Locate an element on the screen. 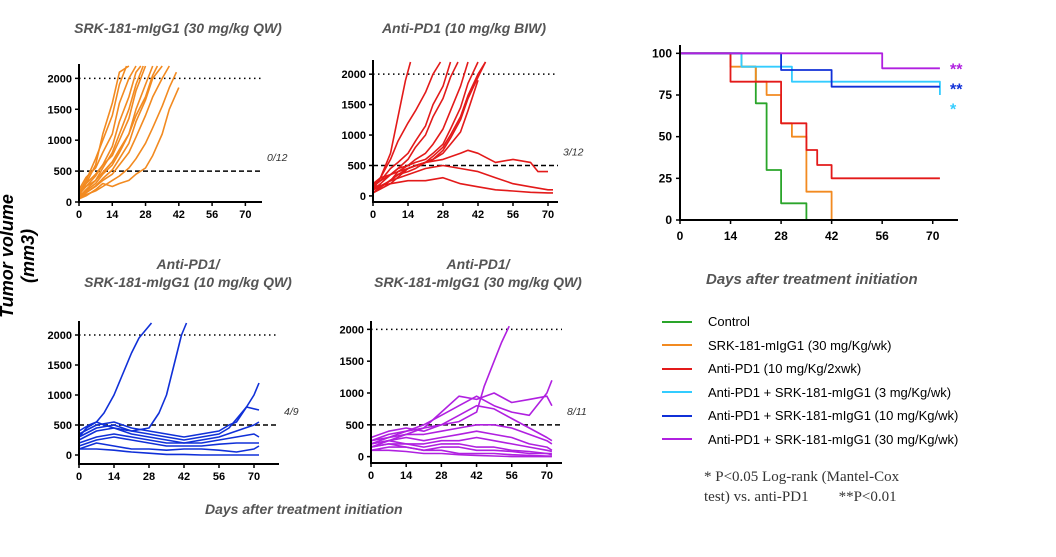 The width and height of the screenshot is (1056, 557). legend-item-antipd1: Anti-PD1 (10 mg/Kg/2xwk) is located at coordinates (832, 369).